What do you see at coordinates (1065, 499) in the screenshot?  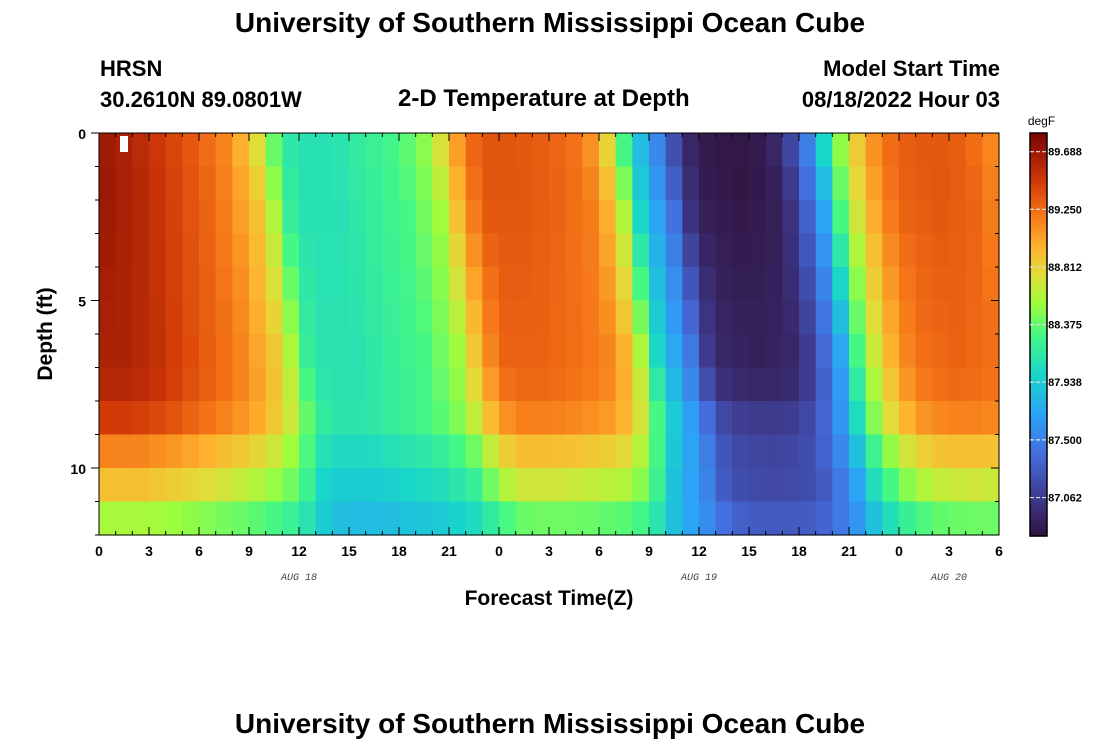 I see `colorbar-tick-label: 87.062` at bounding box center [1065, 499].